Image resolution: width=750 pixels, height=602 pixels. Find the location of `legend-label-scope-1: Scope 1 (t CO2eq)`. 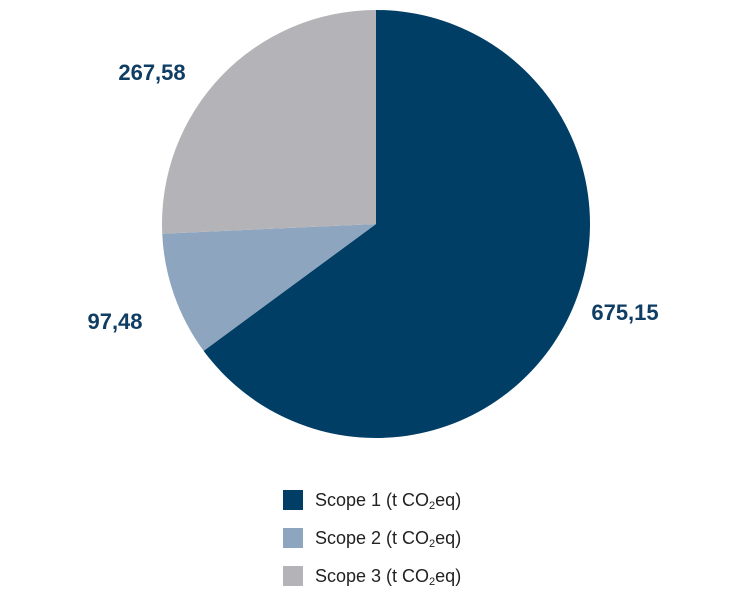

legend-label-scope-1: Scope 1 (t CO2eq) is located at coordinates (388, 500).